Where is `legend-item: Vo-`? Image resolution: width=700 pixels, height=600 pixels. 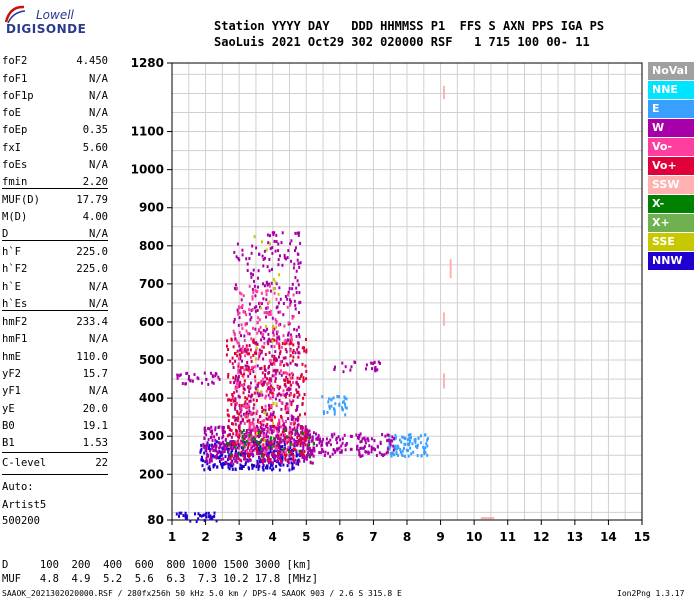 legend-item: Vo- is located at coordinates (671, 147).